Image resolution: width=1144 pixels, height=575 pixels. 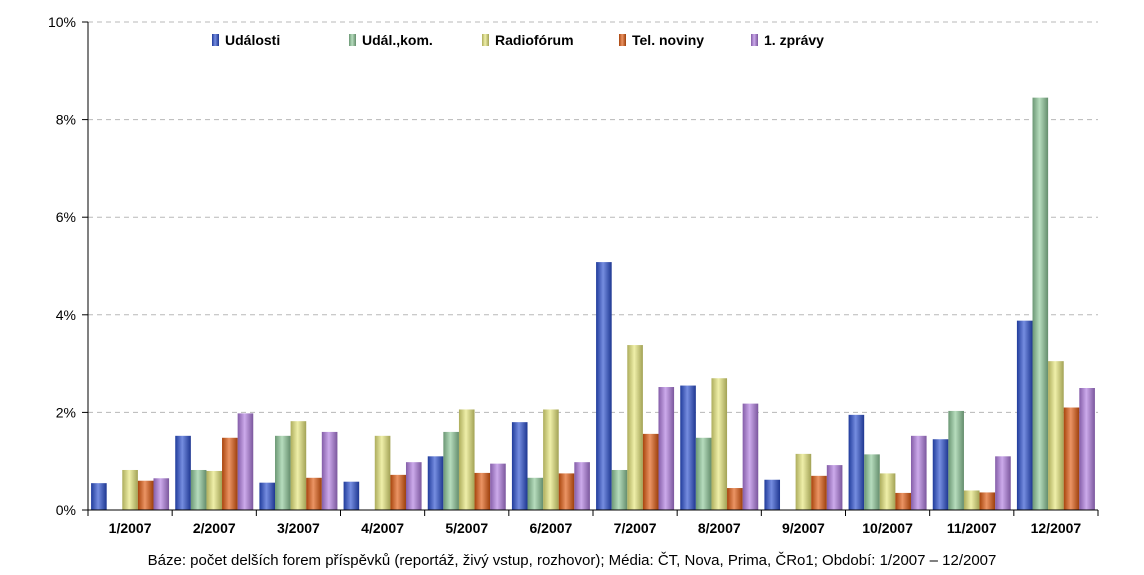 What do you see at coordinates (62, 22) in the screenshot?
I see `y-tick-label: 10%` at bounding box center [62, 22].